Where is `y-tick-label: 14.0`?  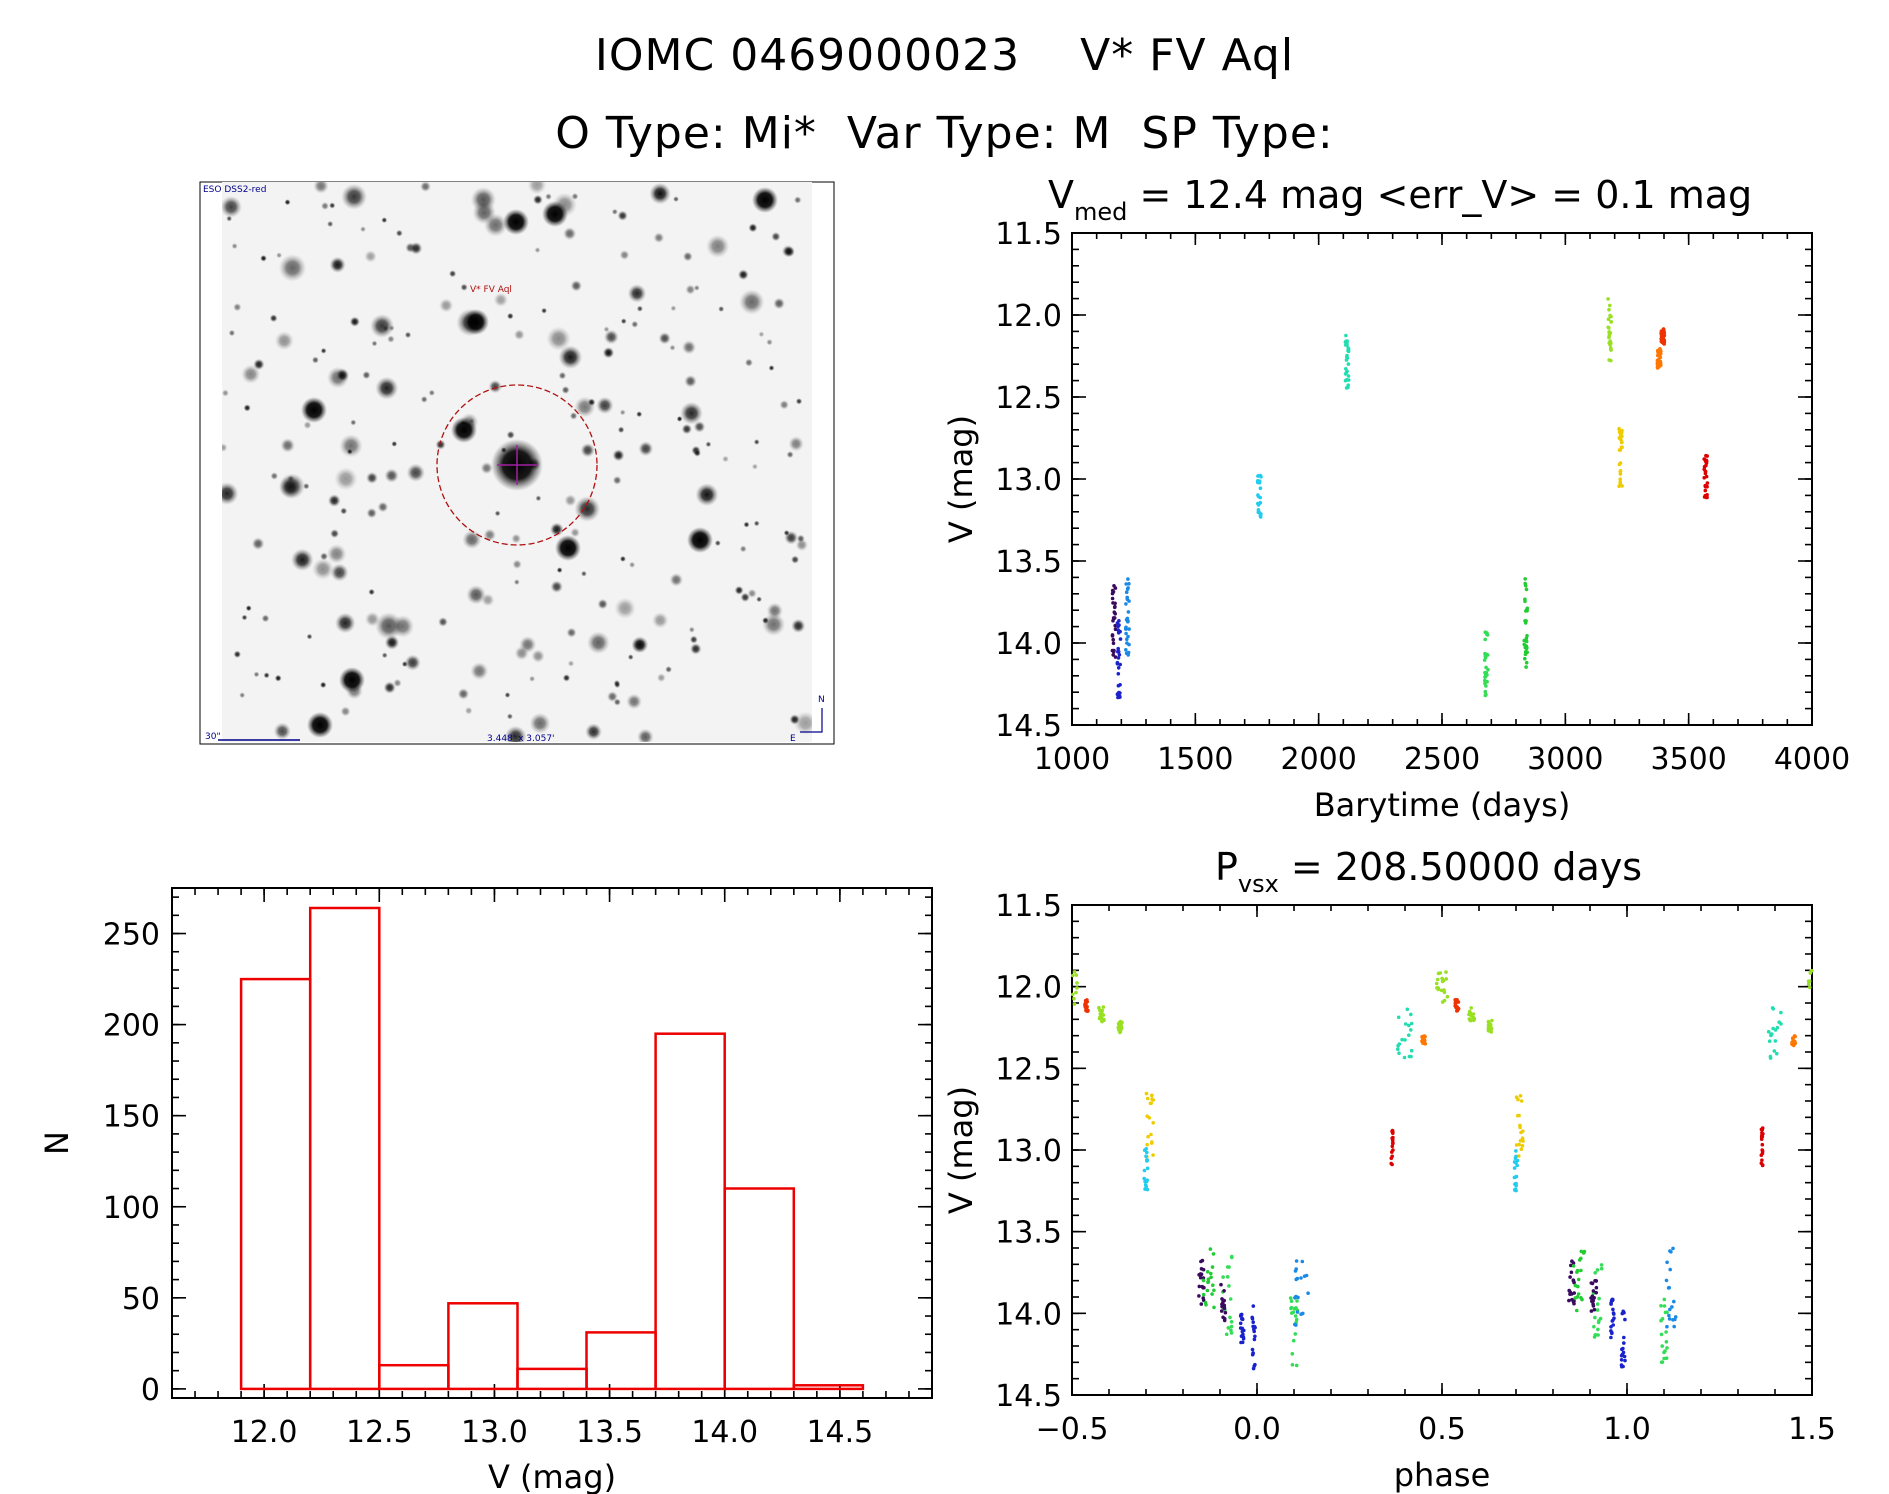
y-tick-label: 14.0 is located at coordinates (1028, 1314).